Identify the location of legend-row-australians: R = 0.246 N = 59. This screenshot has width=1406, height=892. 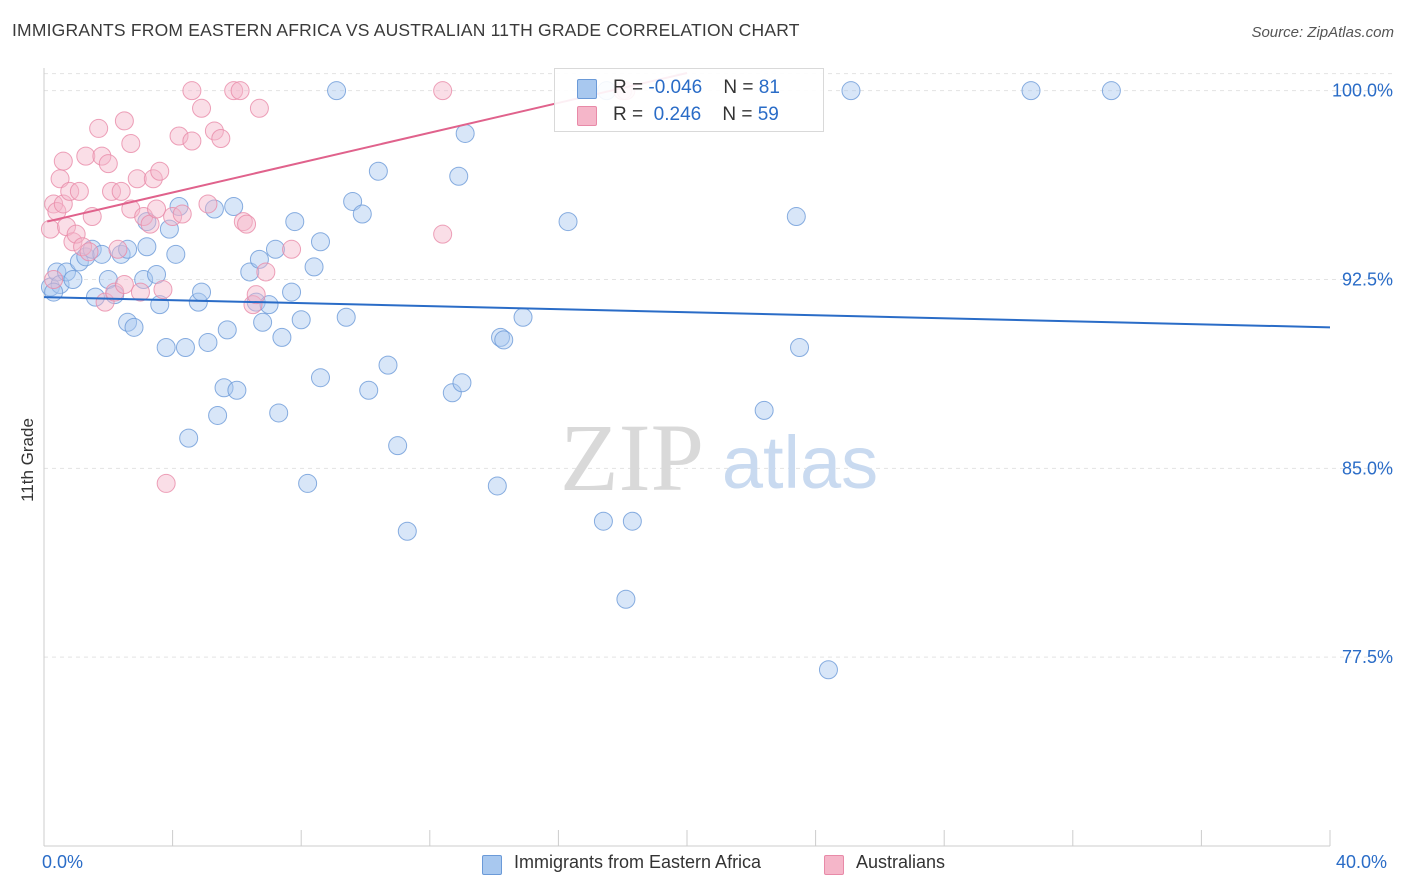
(678, 115).